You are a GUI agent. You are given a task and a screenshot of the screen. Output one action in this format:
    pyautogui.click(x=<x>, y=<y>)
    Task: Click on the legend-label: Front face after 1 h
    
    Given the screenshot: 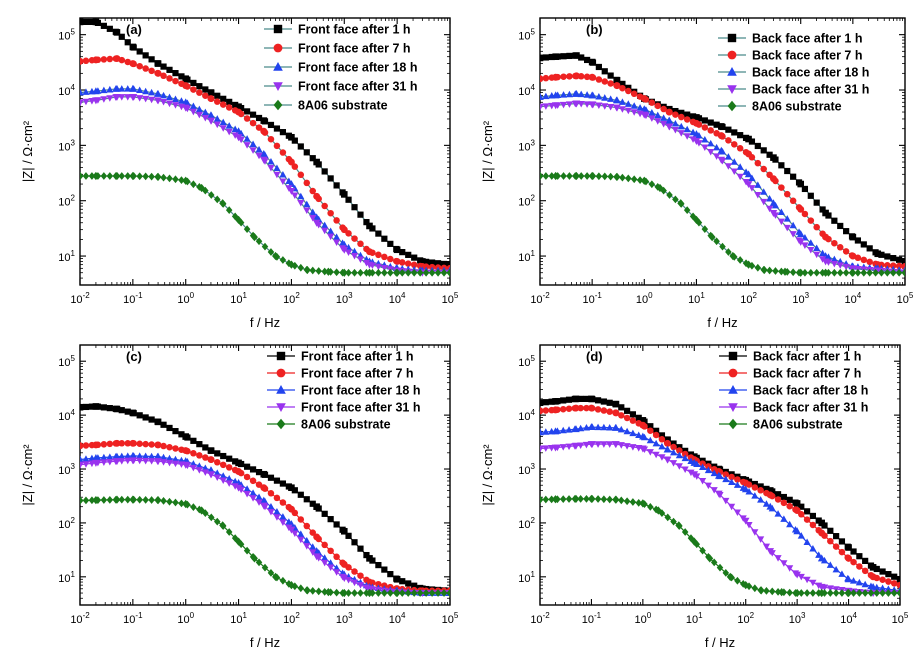 What is the action you would take?
    pyautogui.click(x=354, y=30)
    